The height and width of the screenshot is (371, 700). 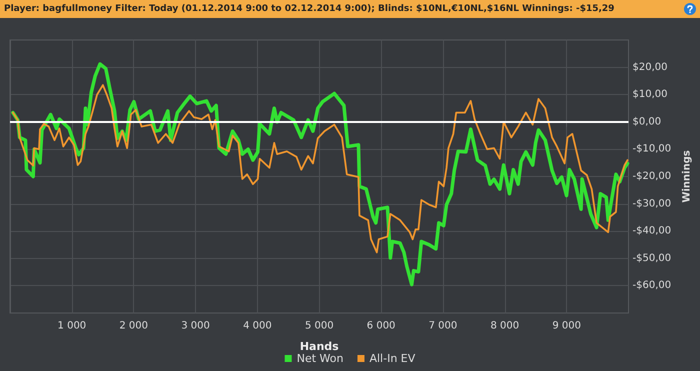 I want to click on x-tick-label: 5 000, so click(x=319, y=326).